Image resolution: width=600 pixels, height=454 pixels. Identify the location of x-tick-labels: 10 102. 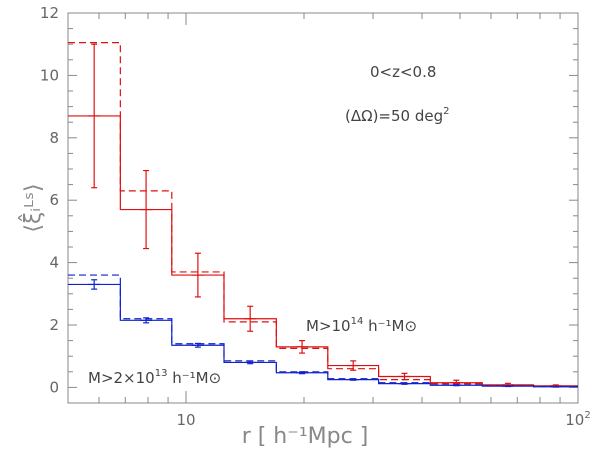
(383, 419).